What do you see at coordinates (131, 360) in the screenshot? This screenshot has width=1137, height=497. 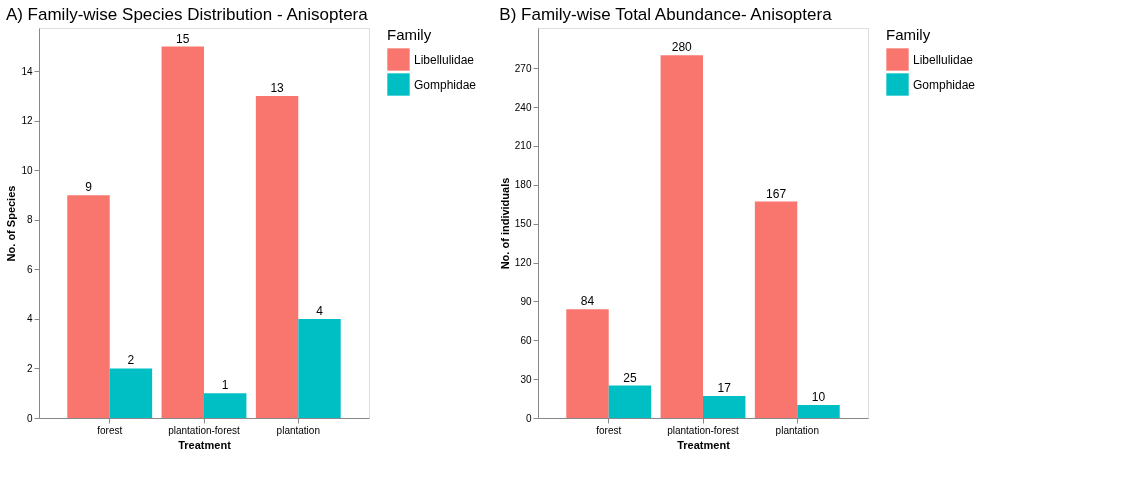 I see `data-label: 2` at bounding box center [131, 360].